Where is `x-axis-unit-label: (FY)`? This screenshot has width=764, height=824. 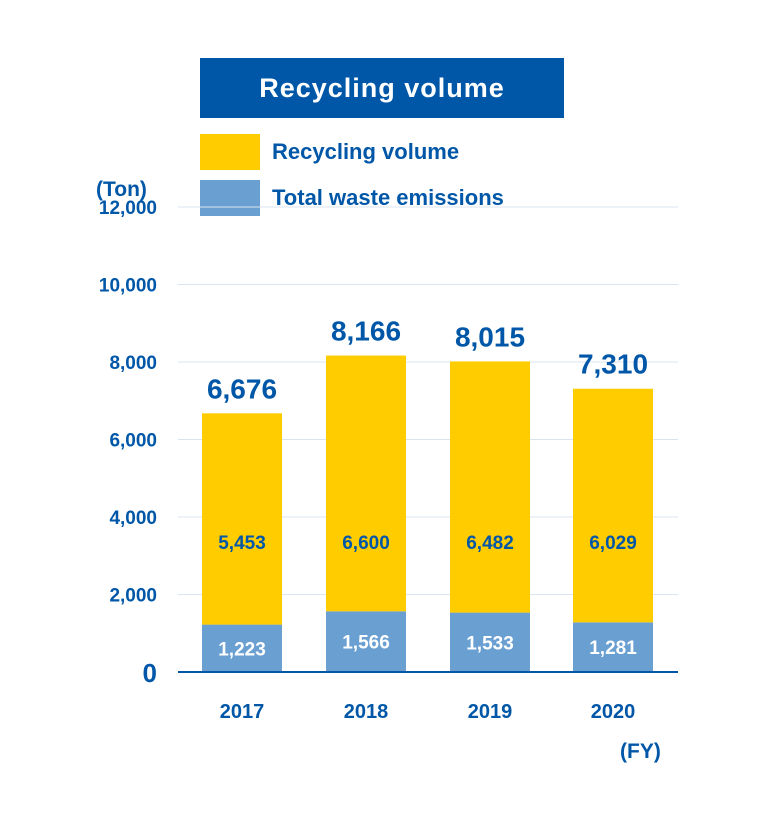 x-axis-unit-label: (FY) is located at coordinates (640, 751).